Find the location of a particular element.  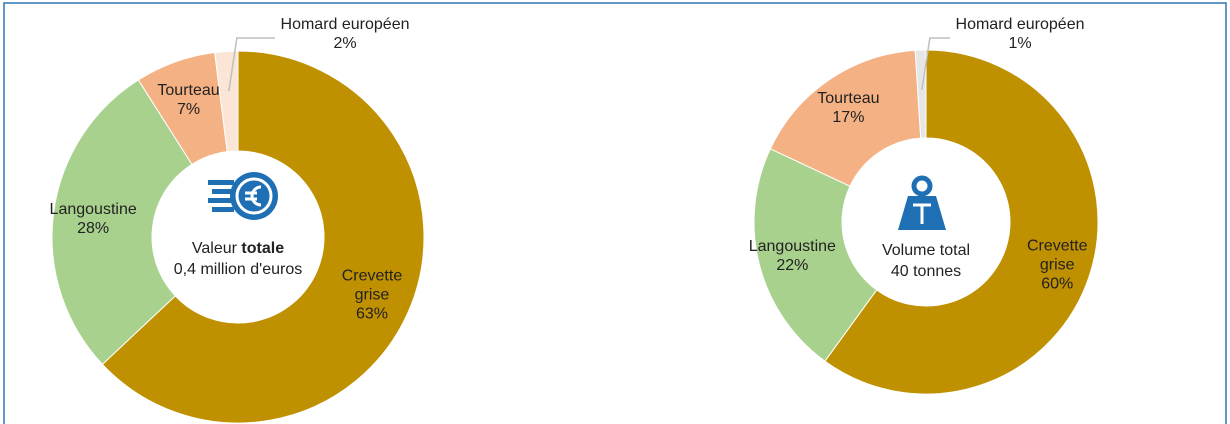

slice-label: Tourteau 7% is located at coordinates (189, 100).